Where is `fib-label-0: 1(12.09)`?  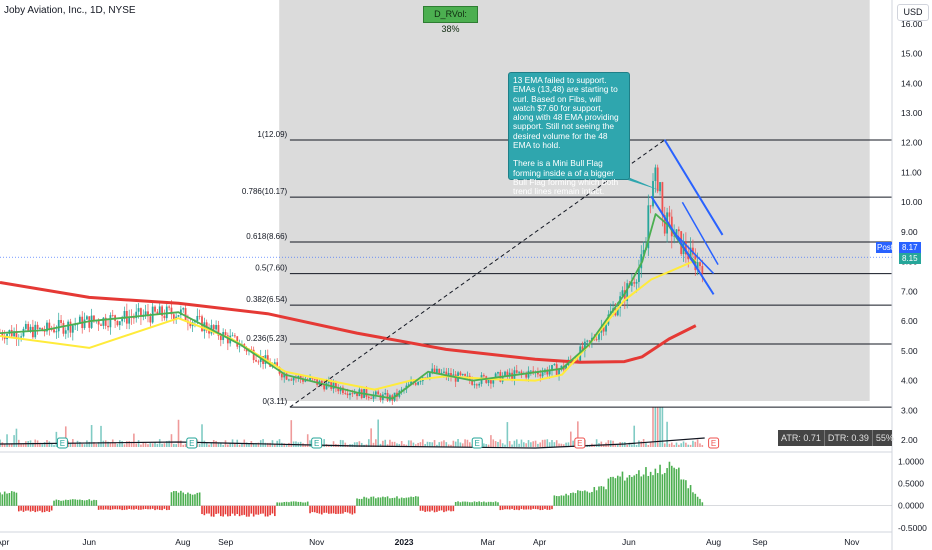
fib-label-0: 1(12.09) is located at coordinates (272, 134).